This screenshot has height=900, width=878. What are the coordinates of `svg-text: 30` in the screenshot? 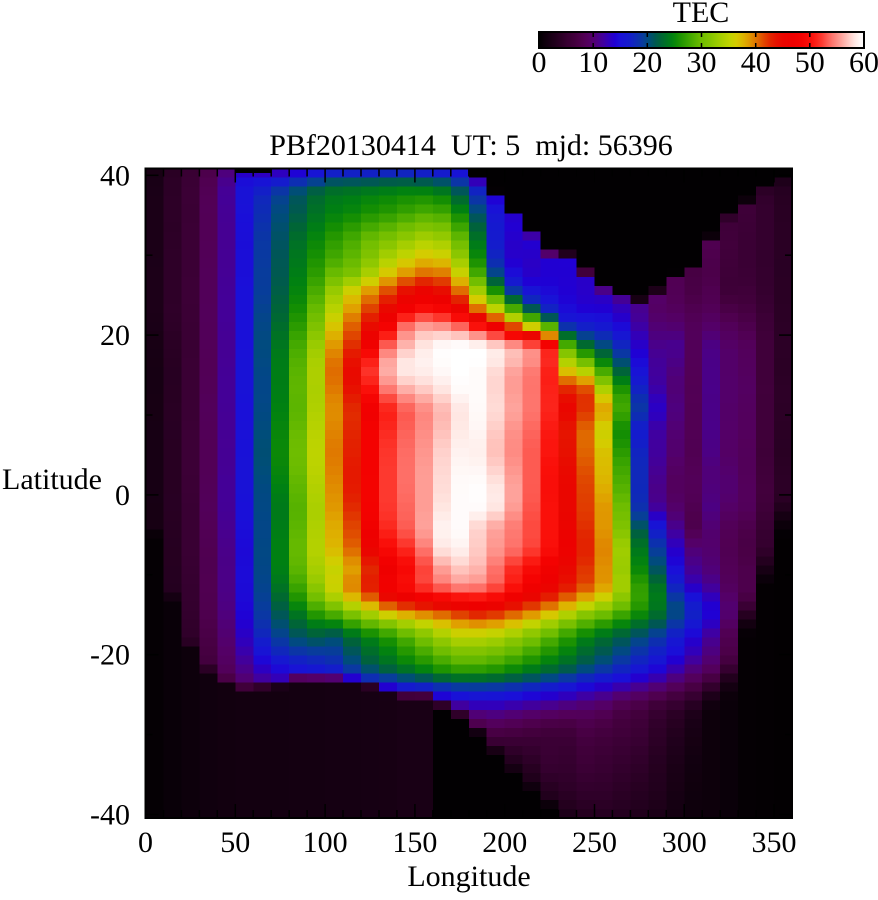 It's located at (702, 62).